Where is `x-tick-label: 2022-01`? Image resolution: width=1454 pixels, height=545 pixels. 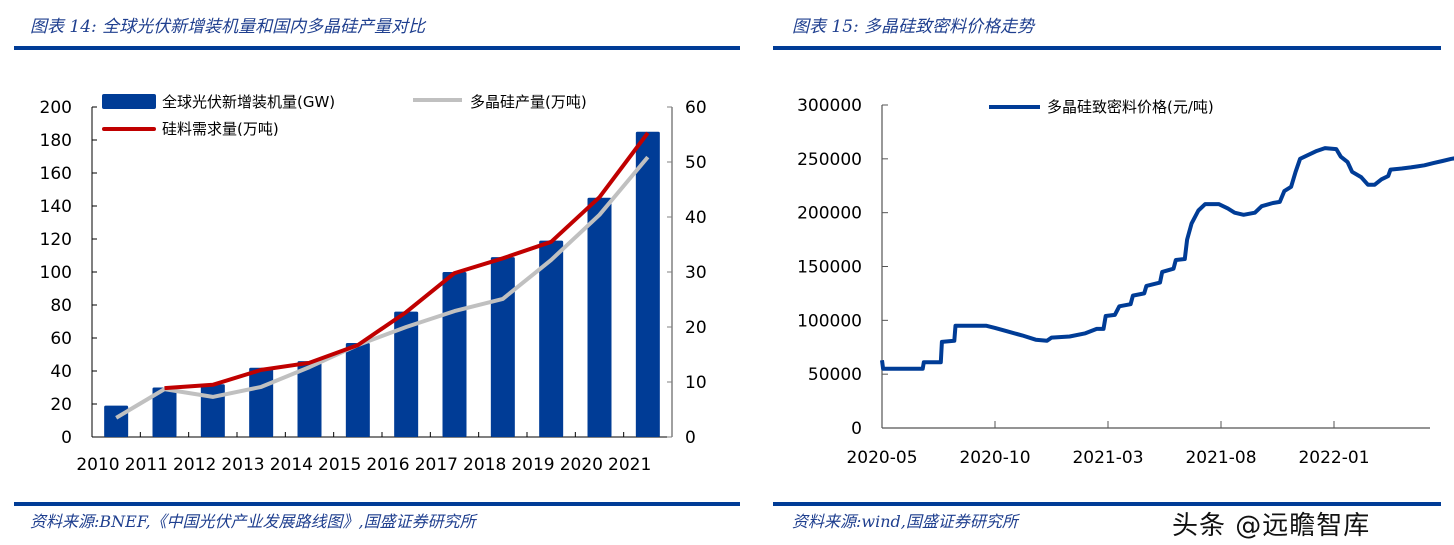 x-tick-label: 2022-01 is located at coordinates (1333, 458).